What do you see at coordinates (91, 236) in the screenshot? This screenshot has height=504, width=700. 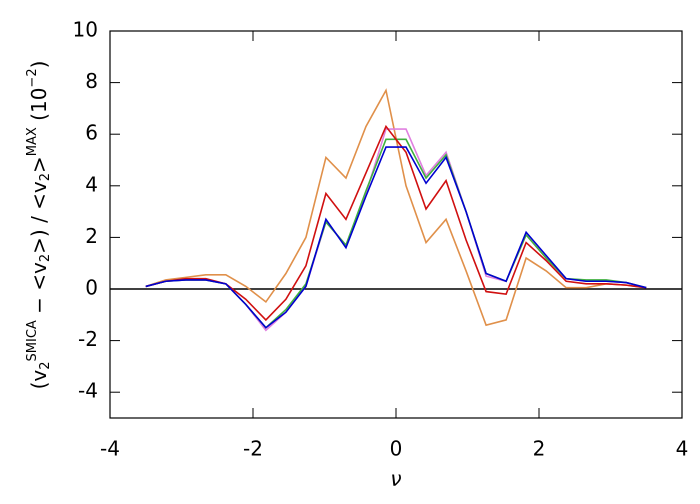 I see `y-tick-label: 2` at bounding box center [91, 236].